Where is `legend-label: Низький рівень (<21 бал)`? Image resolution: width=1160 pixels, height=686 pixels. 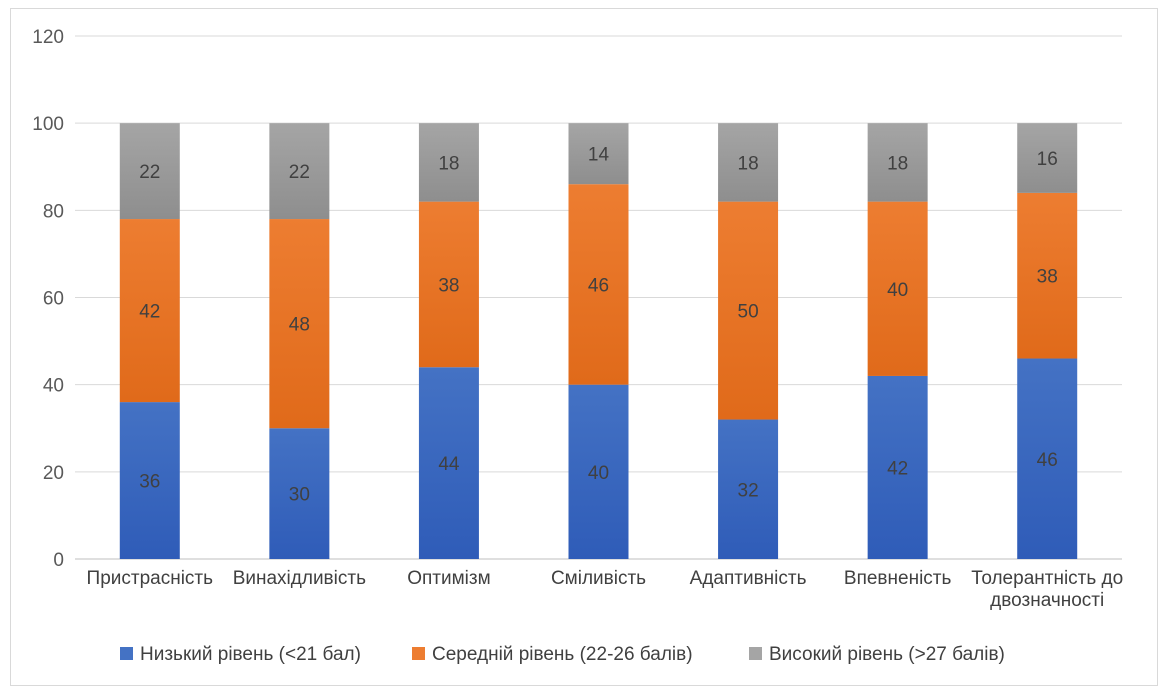 legend-label: Низький рівень (<21 бал) is located at coordinates (250, 654).